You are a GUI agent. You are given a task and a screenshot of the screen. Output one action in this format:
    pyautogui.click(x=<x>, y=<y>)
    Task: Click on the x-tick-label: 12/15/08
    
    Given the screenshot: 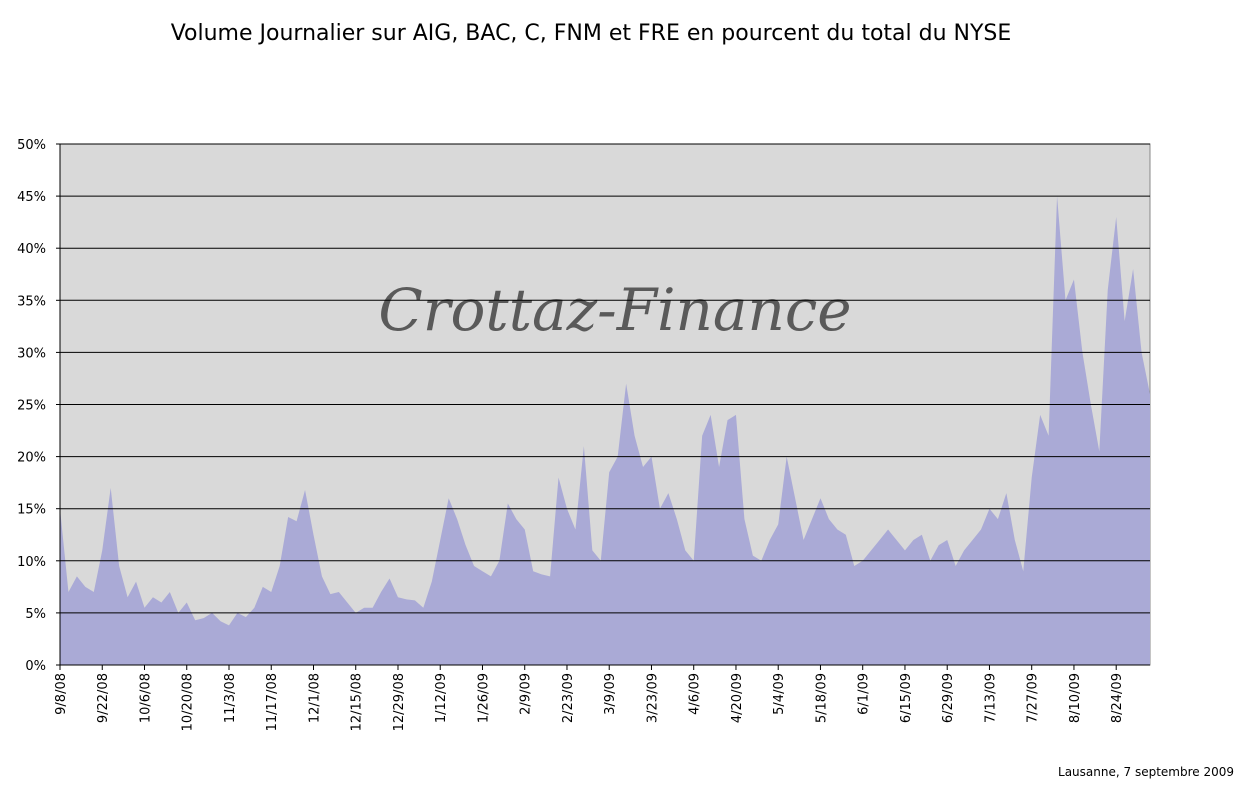 What is the action you would take?
    pyautogui.click(x=357, y=702)
    